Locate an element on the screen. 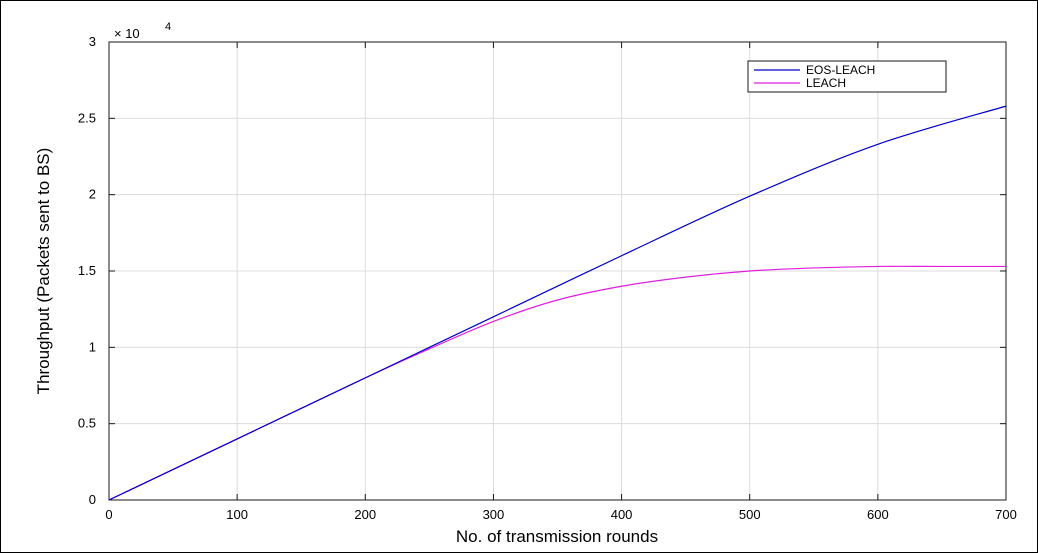  y-tick-label: 2.5 is located at coordinates (87, 117).